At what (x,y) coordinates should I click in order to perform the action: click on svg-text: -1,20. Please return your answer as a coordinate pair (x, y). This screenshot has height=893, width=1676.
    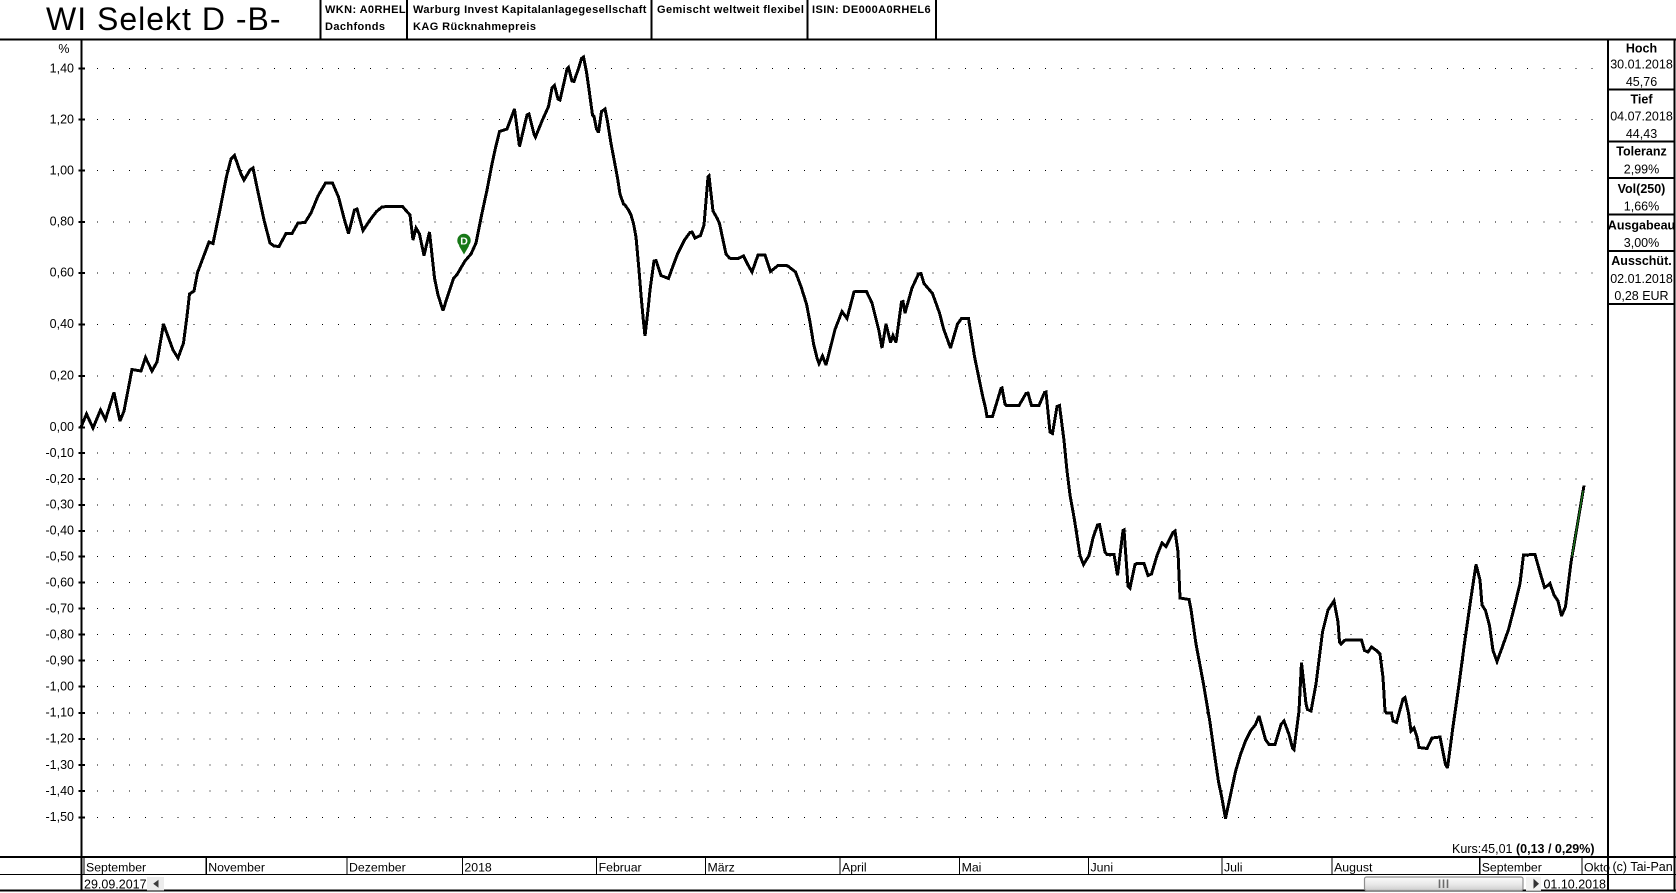
    Looking at the image, I should click on (60, 739).